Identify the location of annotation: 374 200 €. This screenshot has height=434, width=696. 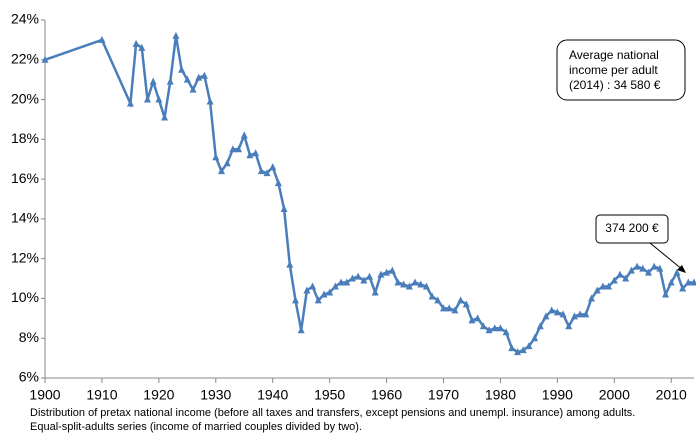
(632, 228).